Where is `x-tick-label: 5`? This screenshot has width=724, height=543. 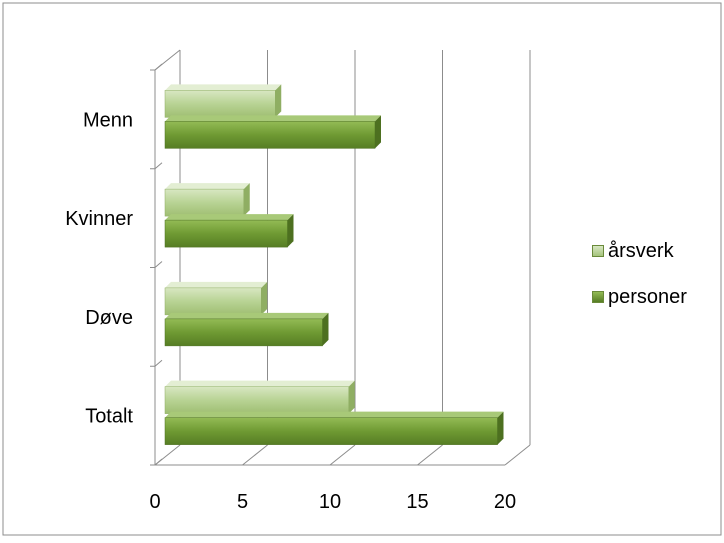 x-tick-label: 5 is located at coordinates (242, 502).